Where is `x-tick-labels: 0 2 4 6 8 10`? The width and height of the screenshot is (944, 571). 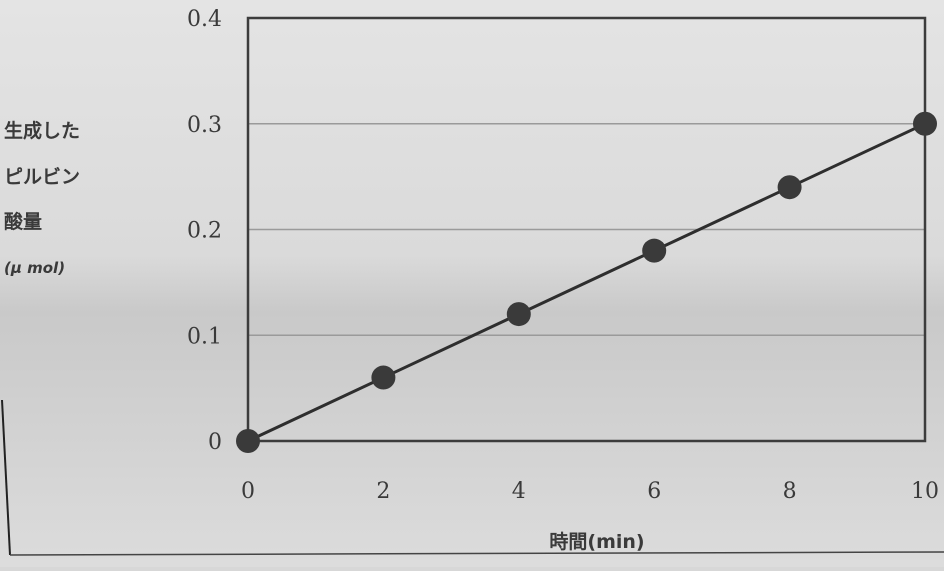
x-tick-labels: 0 2 4 6 8 10 is located at coordinates (590, 491).